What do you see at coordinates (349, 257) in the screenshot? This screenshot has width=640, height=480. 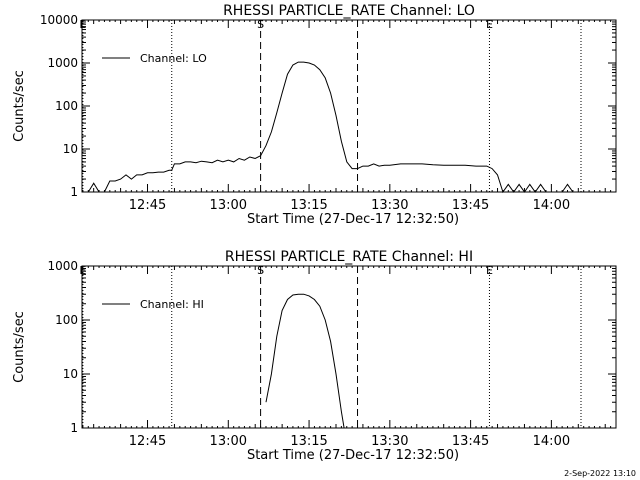 I see `chart-title: RHESSI PARTICLE_RATE Channel: HI` at bounding box center [349, 257].